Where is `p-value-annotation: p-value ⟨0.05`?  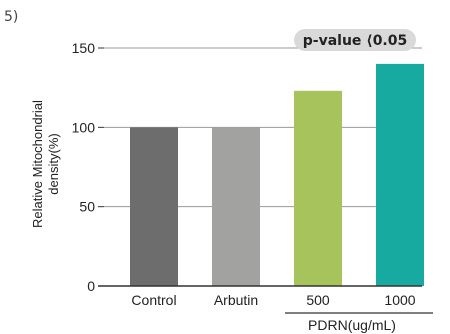 p-value-annotation: p-value ⟨0.05 is located at coordinates (355, 41).